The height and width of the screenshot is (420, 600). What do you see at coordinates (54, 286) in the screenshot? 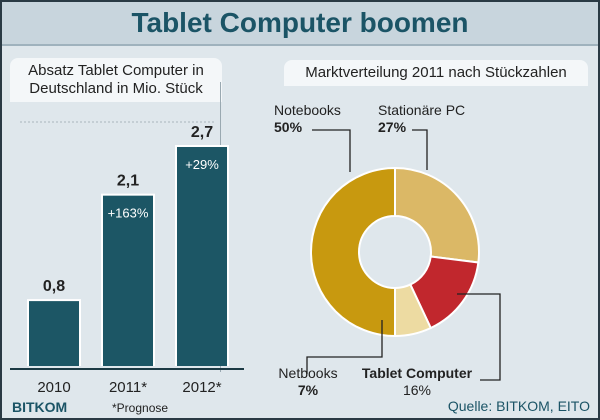
I see `bar-value-label: 0,8` at bounding box center [54, 286].